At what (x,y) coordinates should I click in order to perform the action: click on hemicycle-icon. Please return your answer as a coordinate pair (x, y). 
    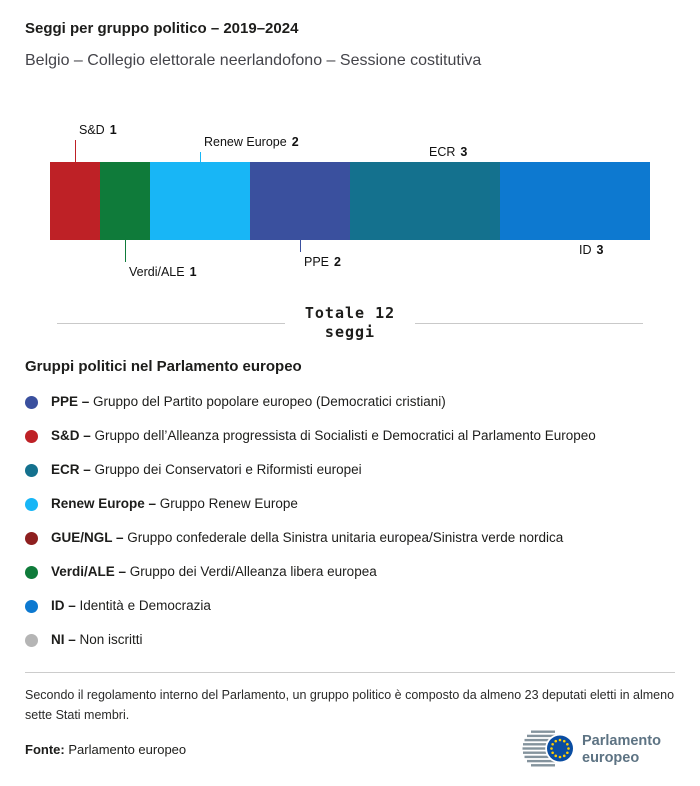
    Looking at the image, I should click on (543, 748).